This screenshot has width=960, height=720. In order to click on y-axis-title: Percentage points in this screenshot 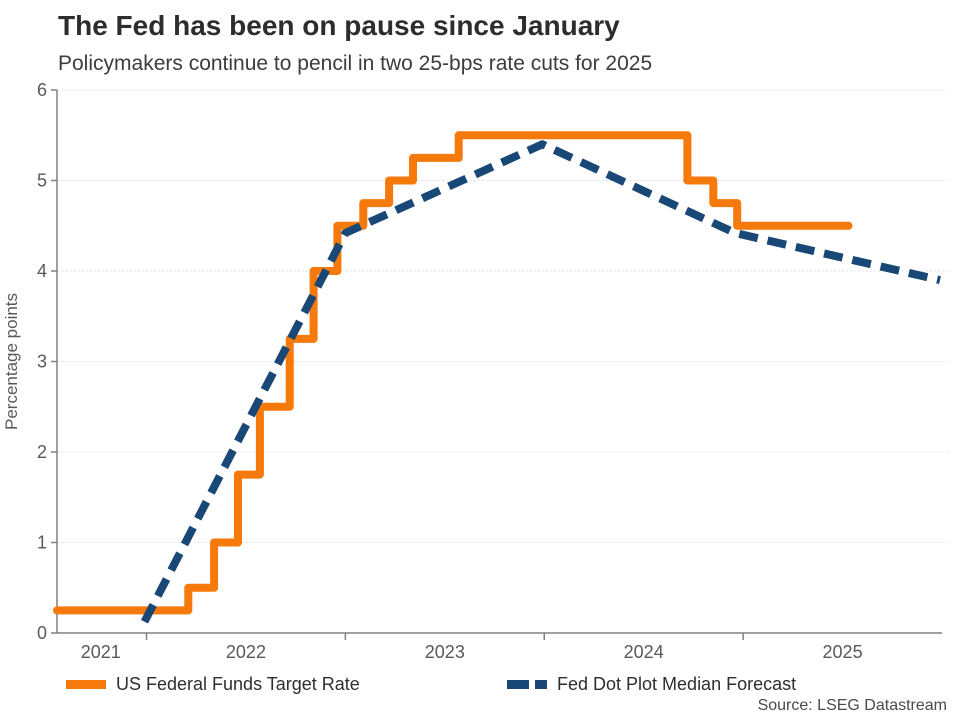, I will do `click(11, 361)`.